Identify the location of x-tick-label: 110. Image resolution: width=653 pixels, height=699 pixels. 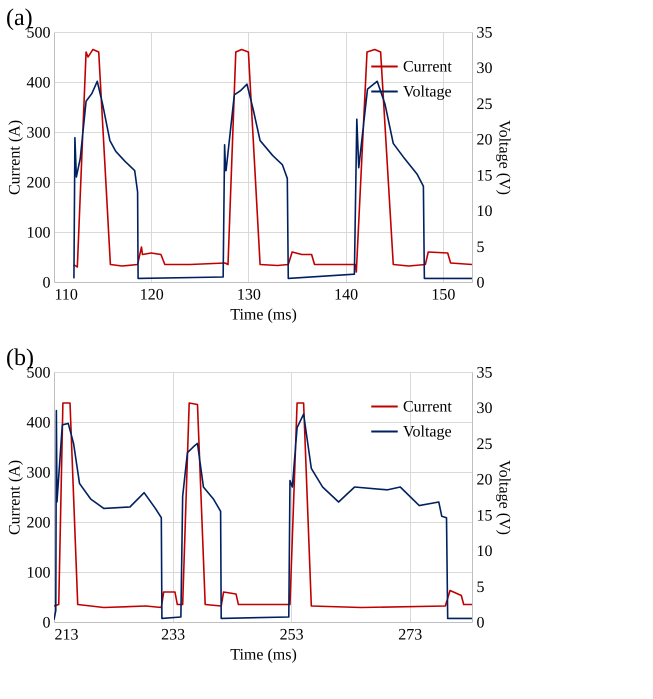
(66, 295).